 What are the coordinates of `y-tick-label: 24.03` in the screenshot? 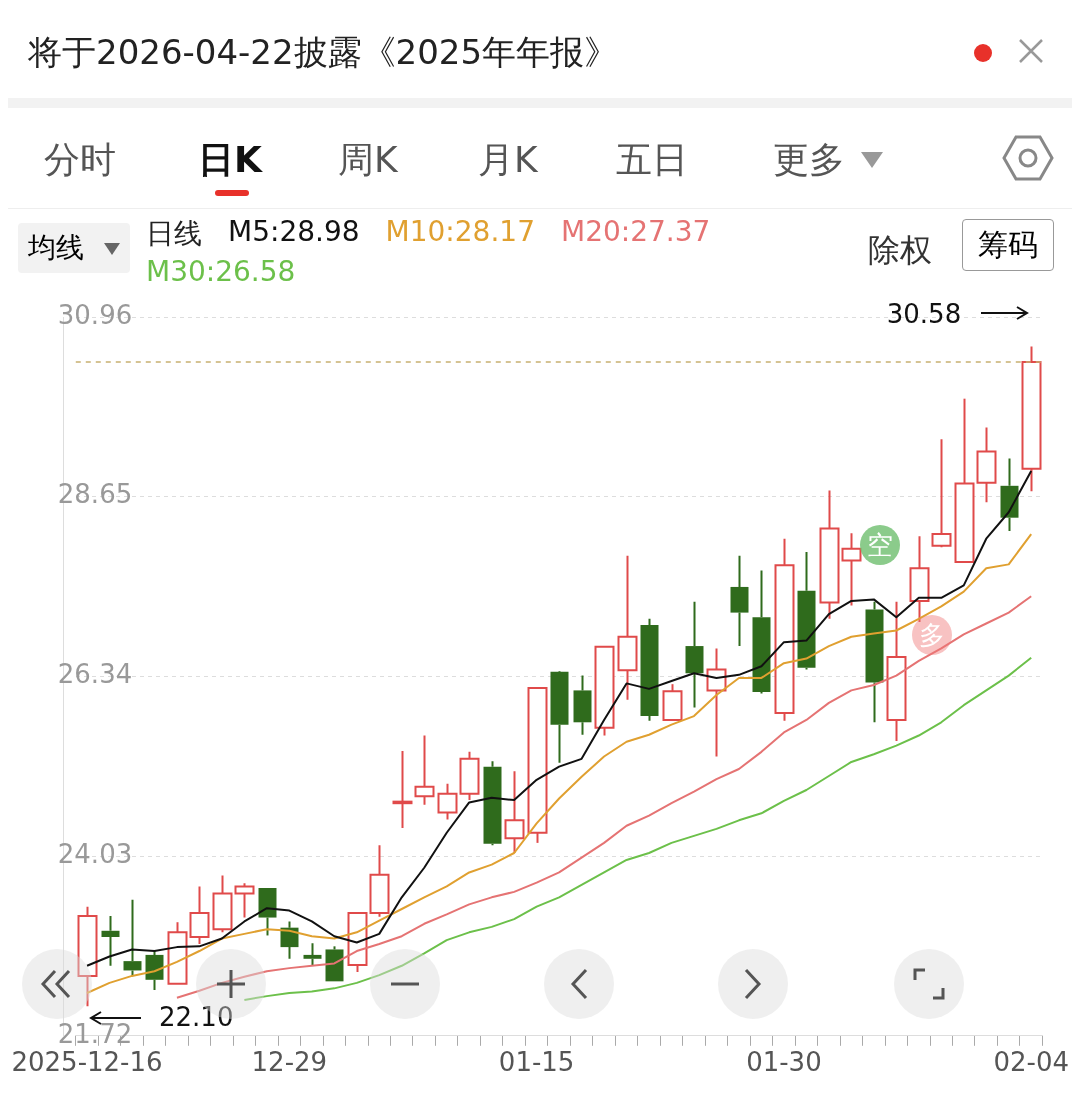 It's located at (95, 853).